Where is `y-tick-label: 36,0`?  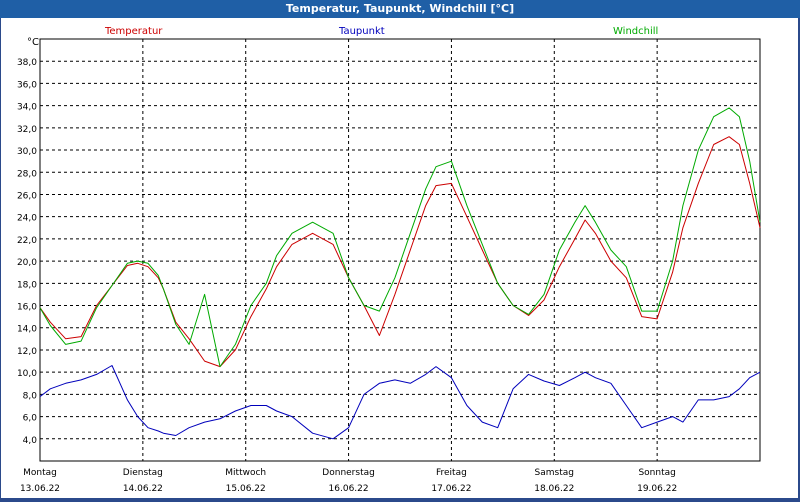 y-tick-label: 36,0 is located at coordinates (27, 85).